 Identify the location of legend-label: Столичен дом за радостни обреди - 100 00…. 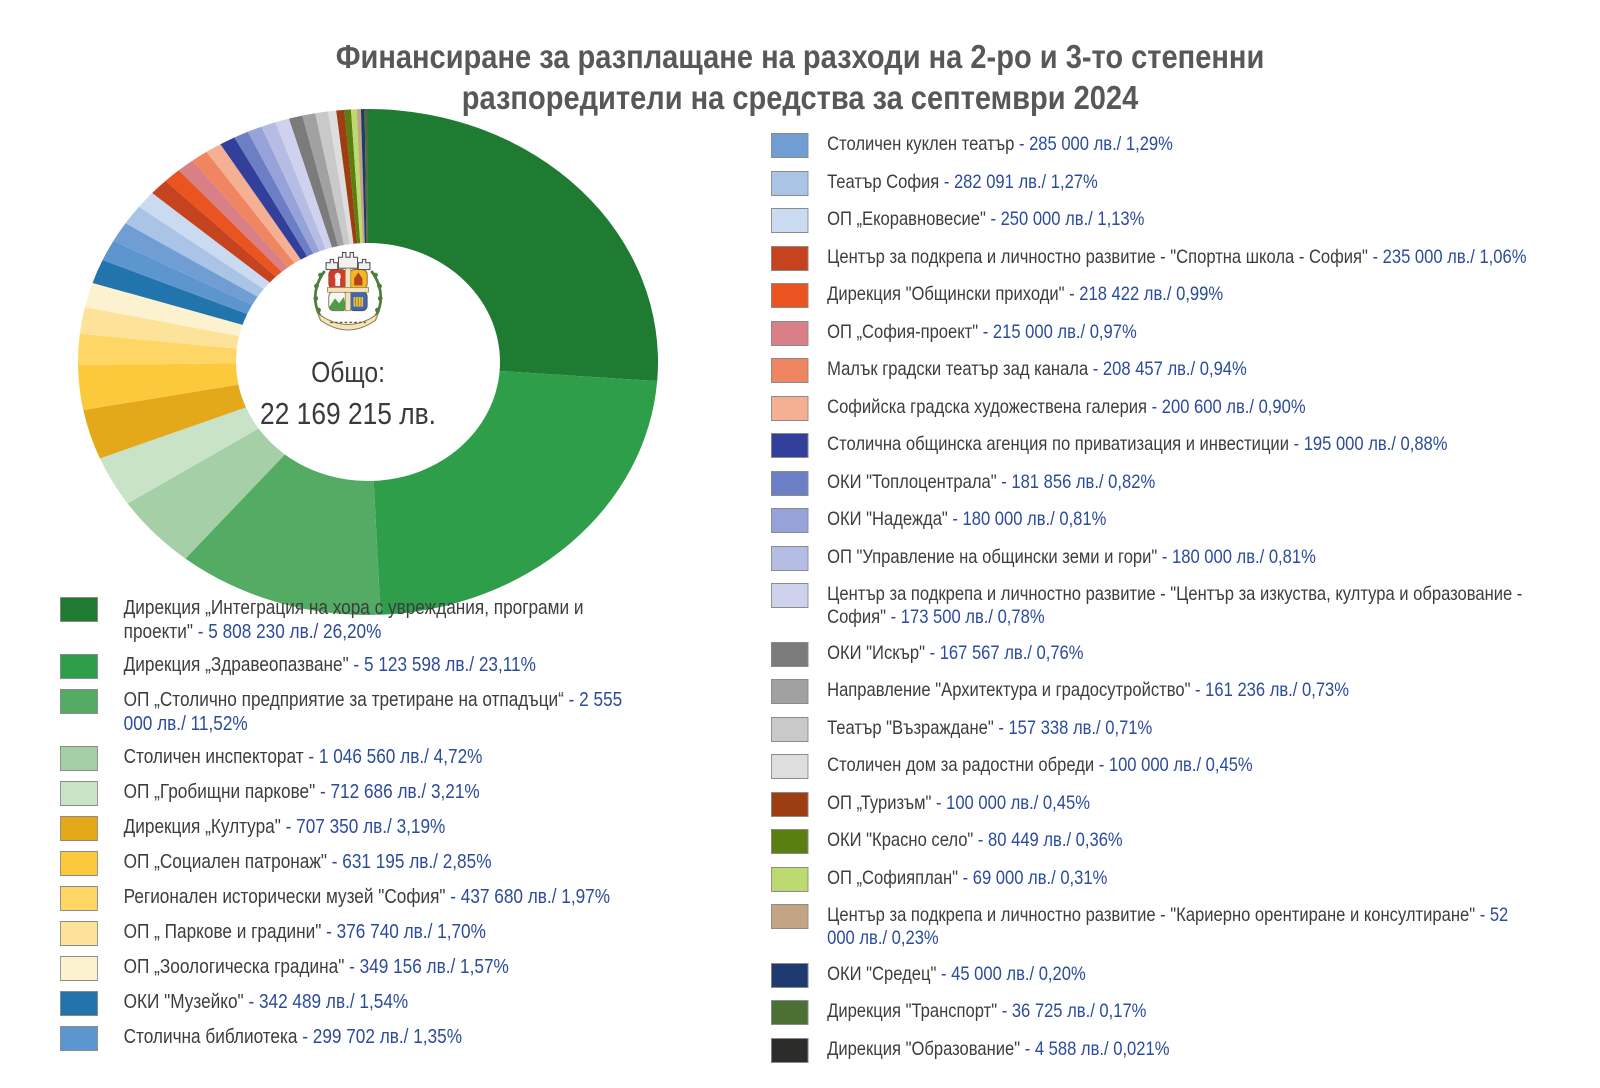
(1040, 765).